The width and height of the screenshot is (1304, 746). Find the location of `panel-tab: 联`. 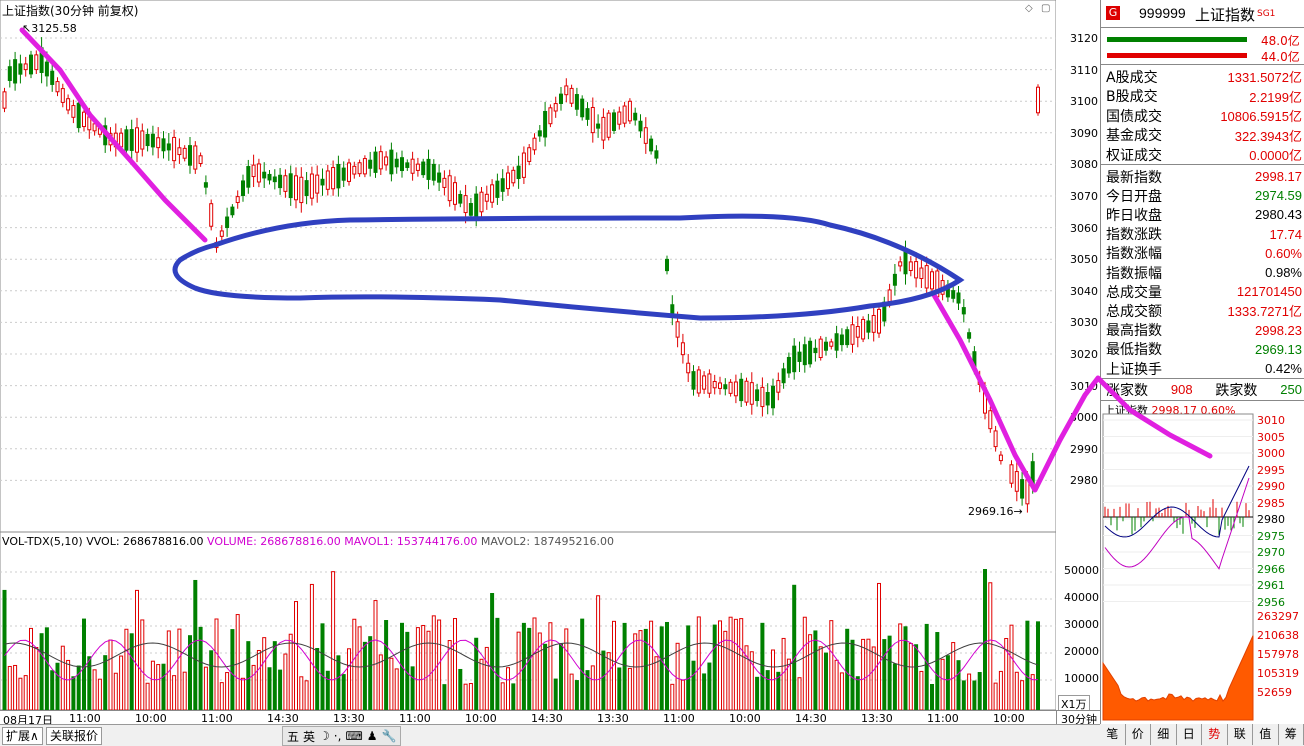

panel-tab: 联 is located at coordinates (1241, 734).